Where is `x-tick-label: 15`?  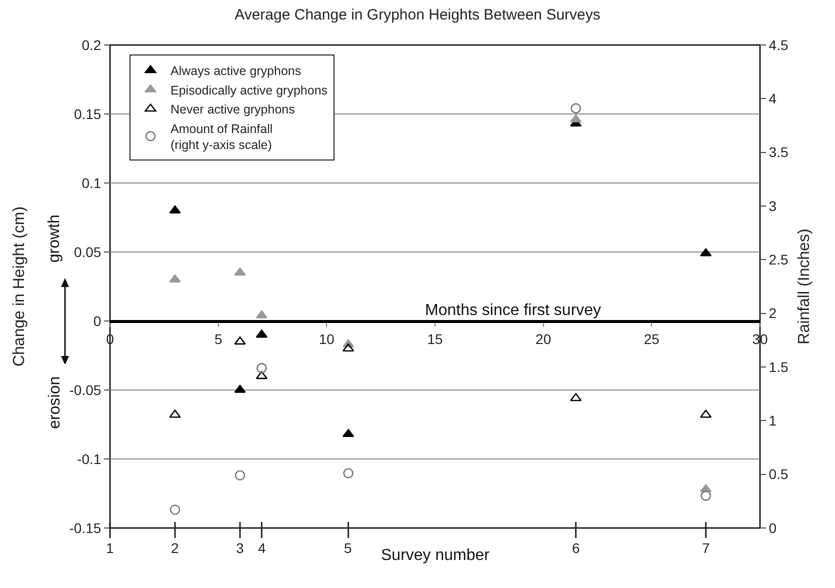
x-tick-label: 15 is located at coordinates (435, 338).